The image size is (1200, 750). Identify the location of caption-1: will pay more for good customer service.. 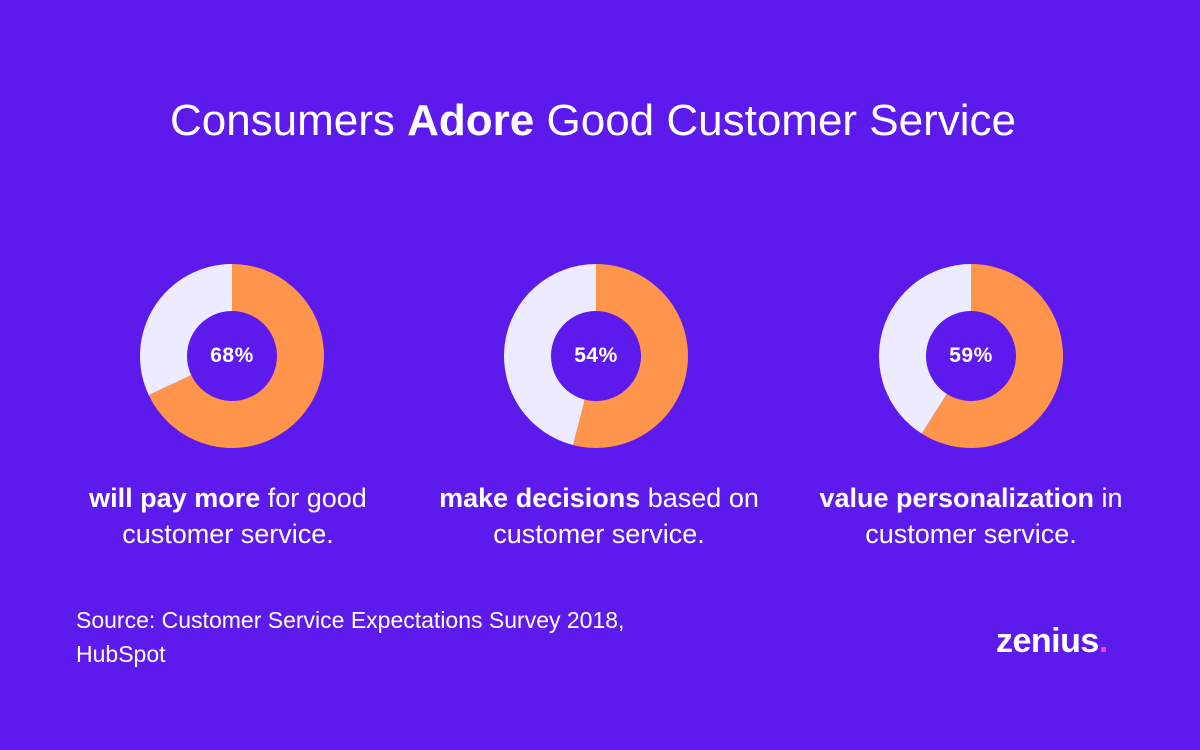
(228, 516).